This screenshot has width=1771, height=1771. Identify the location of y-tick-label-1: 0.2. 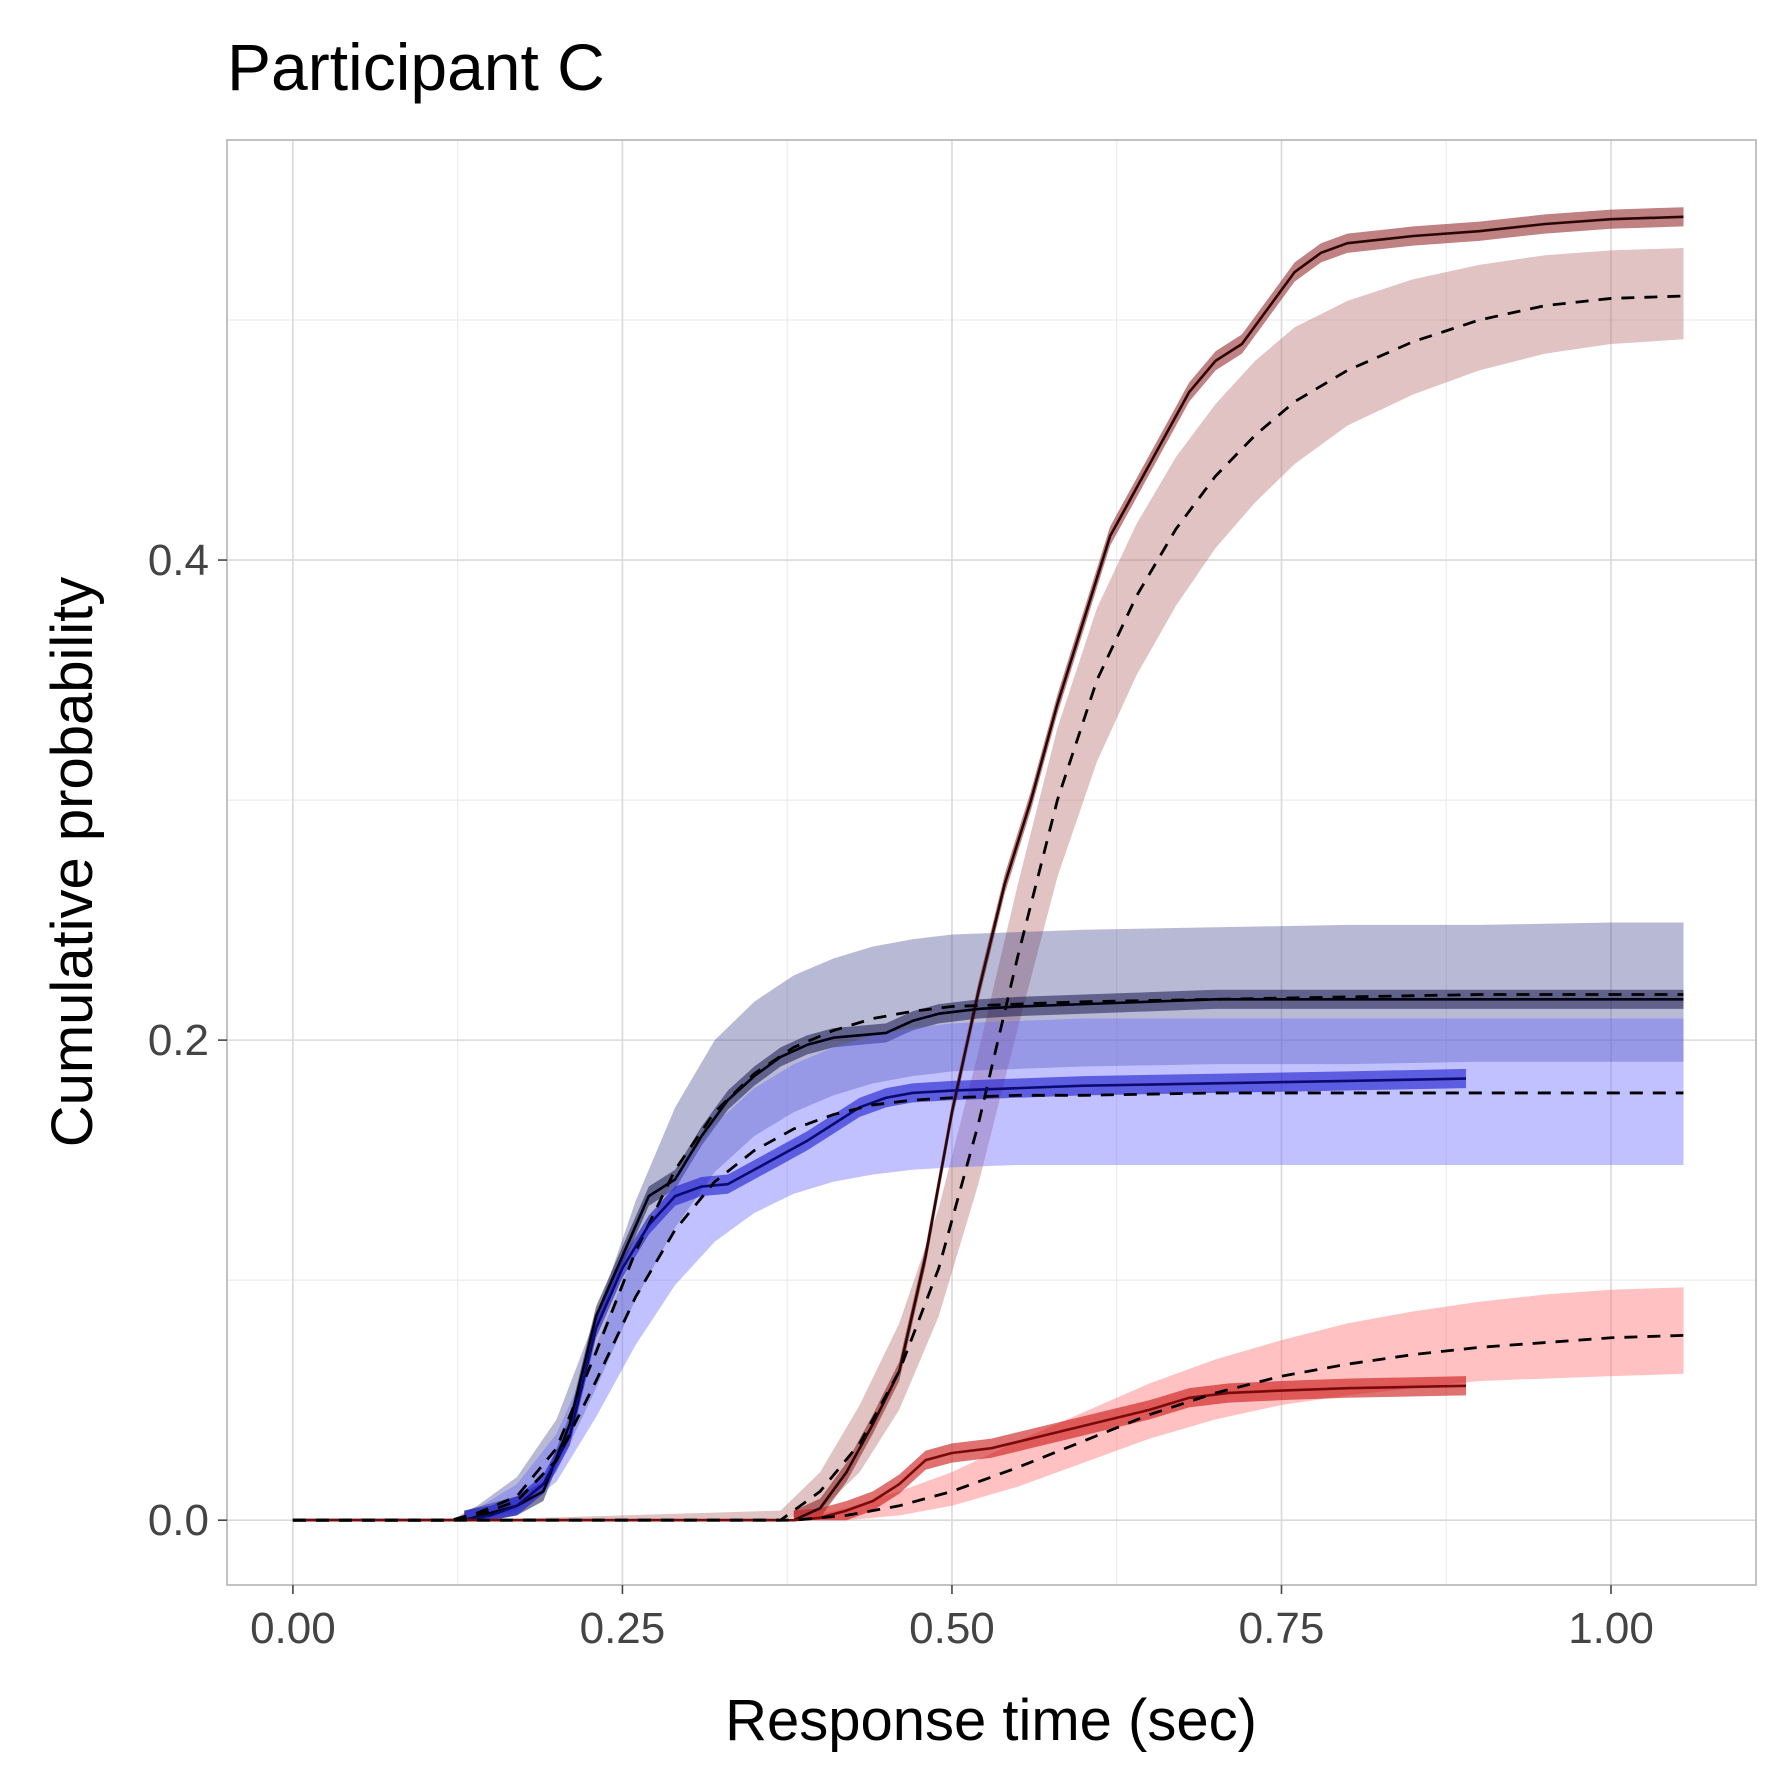
(178, 1040).